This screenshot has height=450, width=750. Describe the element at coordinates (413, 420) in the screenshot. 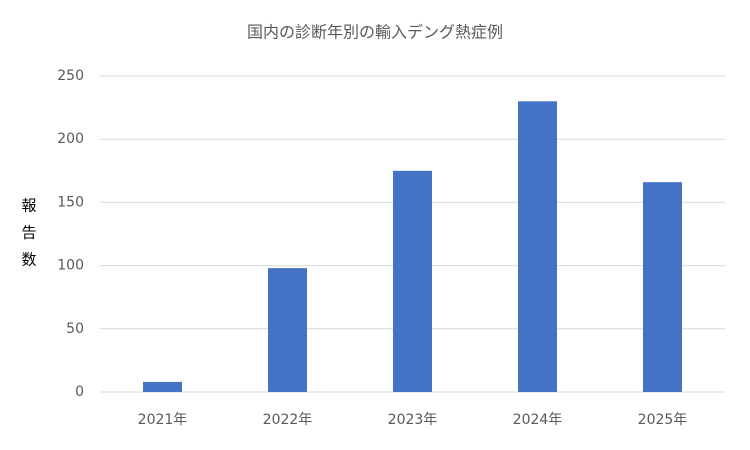

I see `x-tick-label: 2023年` at that location.